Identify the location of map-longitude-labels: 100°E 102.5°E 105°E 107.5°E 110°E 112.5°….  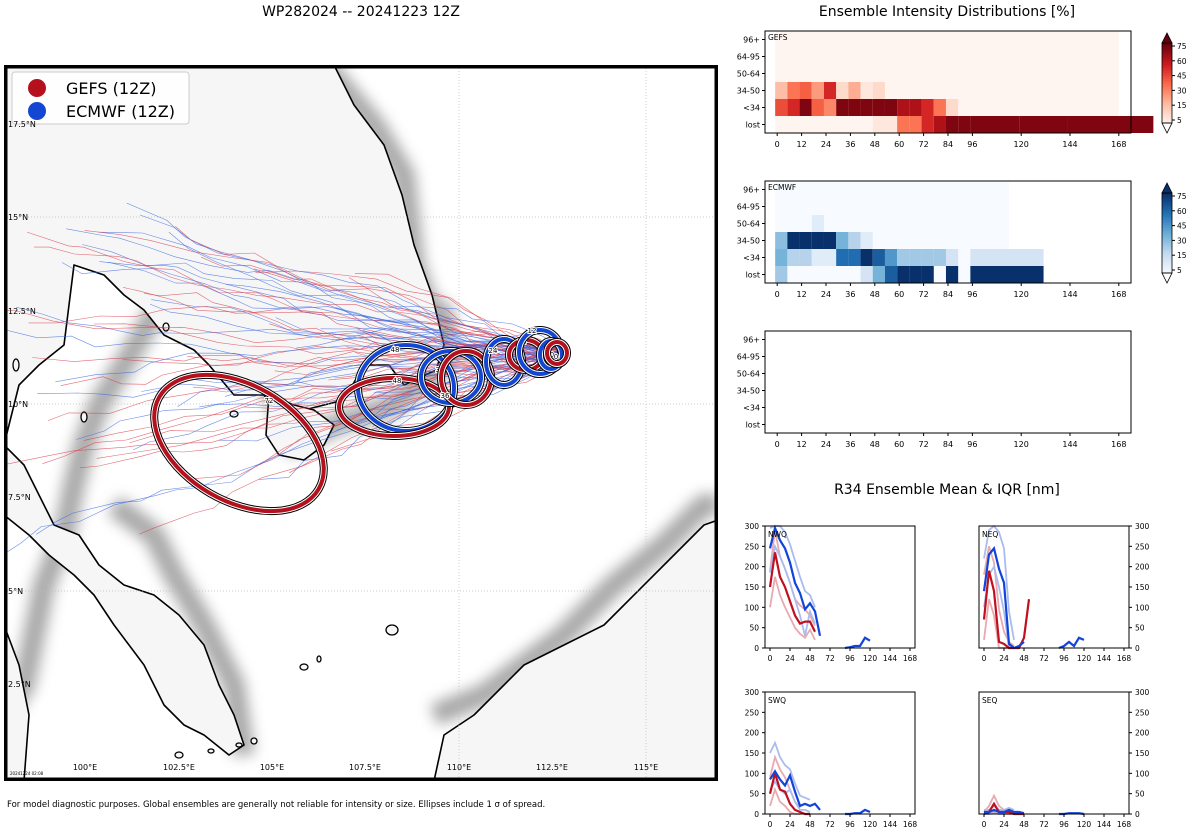
(365, 767).